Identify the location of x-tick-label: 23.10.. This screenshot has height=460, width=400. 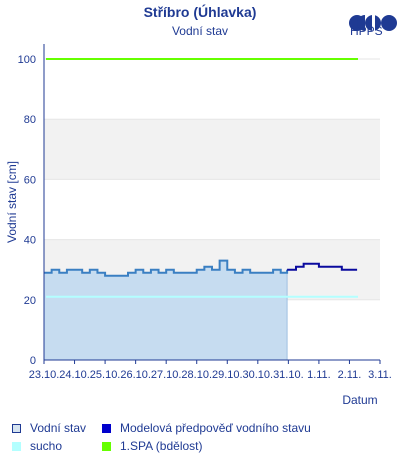
(44, 375).